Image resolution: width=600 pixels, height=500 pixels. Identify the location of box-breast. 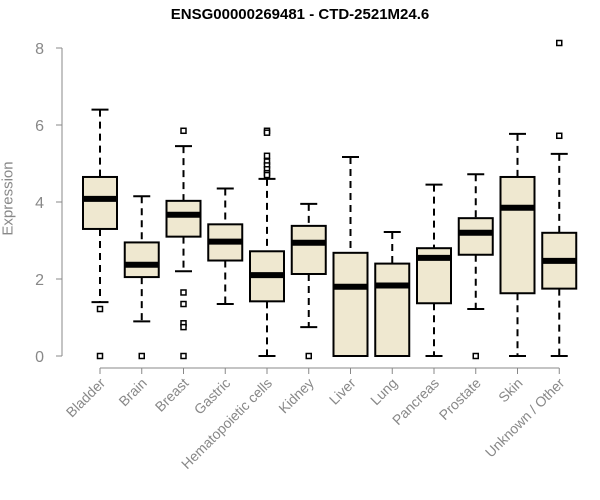
(183, 243).